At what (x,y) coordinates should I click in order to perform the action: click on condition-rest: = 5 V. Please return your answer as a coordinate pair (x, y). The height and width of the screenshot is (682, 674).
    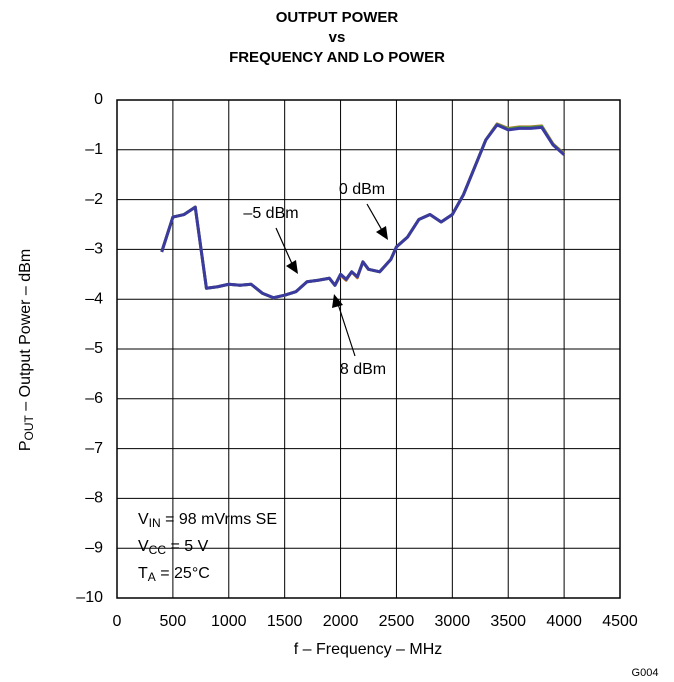
    Looking at the image, I should click on (187, 546).